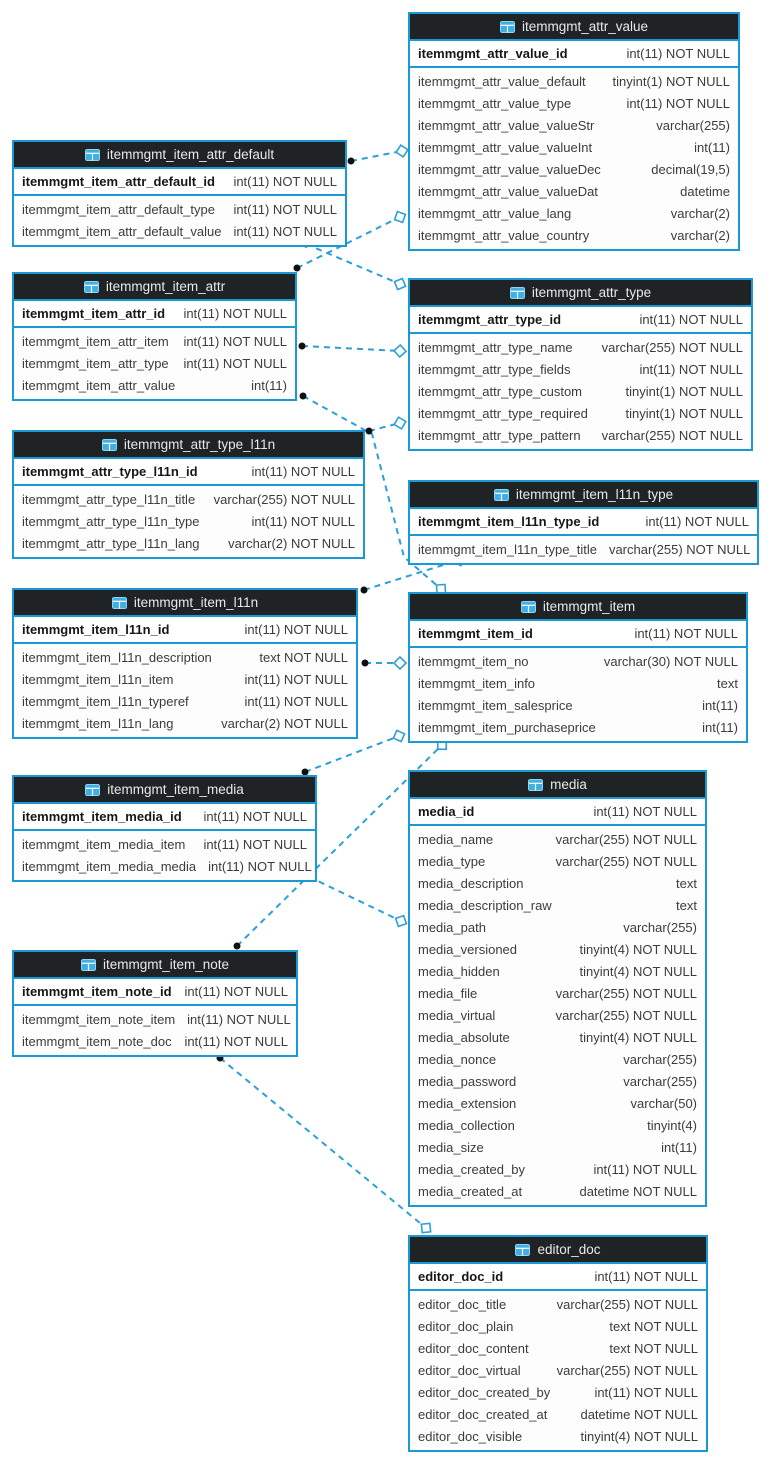 Image resolution: width=773 pixels, height=1460 pixels. Describe the element at coordinates (348, 242) in the screenshot. I see `relationship-itemmgmt_item_attr-to-itemmgmt_attr_value` at that location.